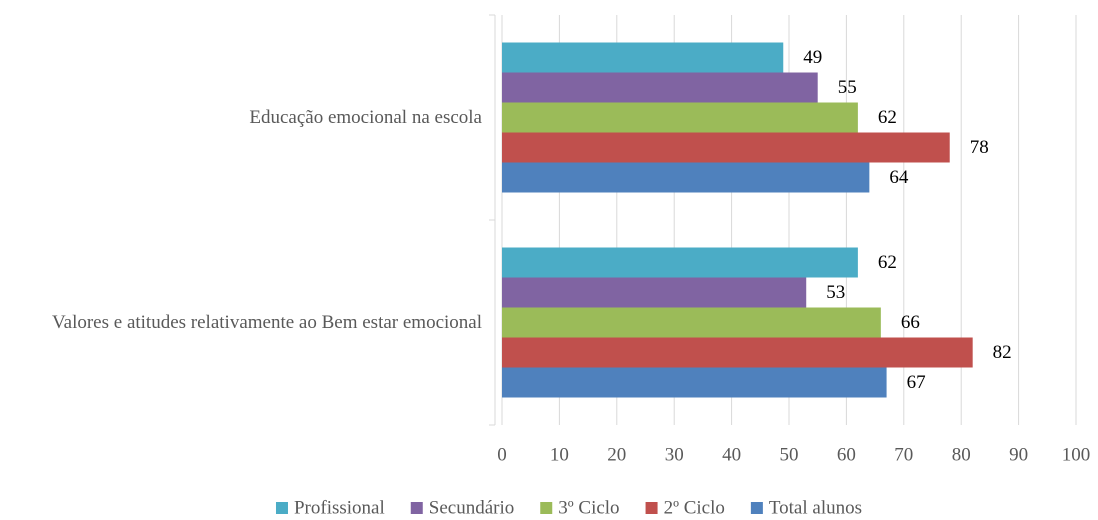 This screenshot has width=1098, height=520. I want to click on legend-label: Profissional, so click(339, 507).